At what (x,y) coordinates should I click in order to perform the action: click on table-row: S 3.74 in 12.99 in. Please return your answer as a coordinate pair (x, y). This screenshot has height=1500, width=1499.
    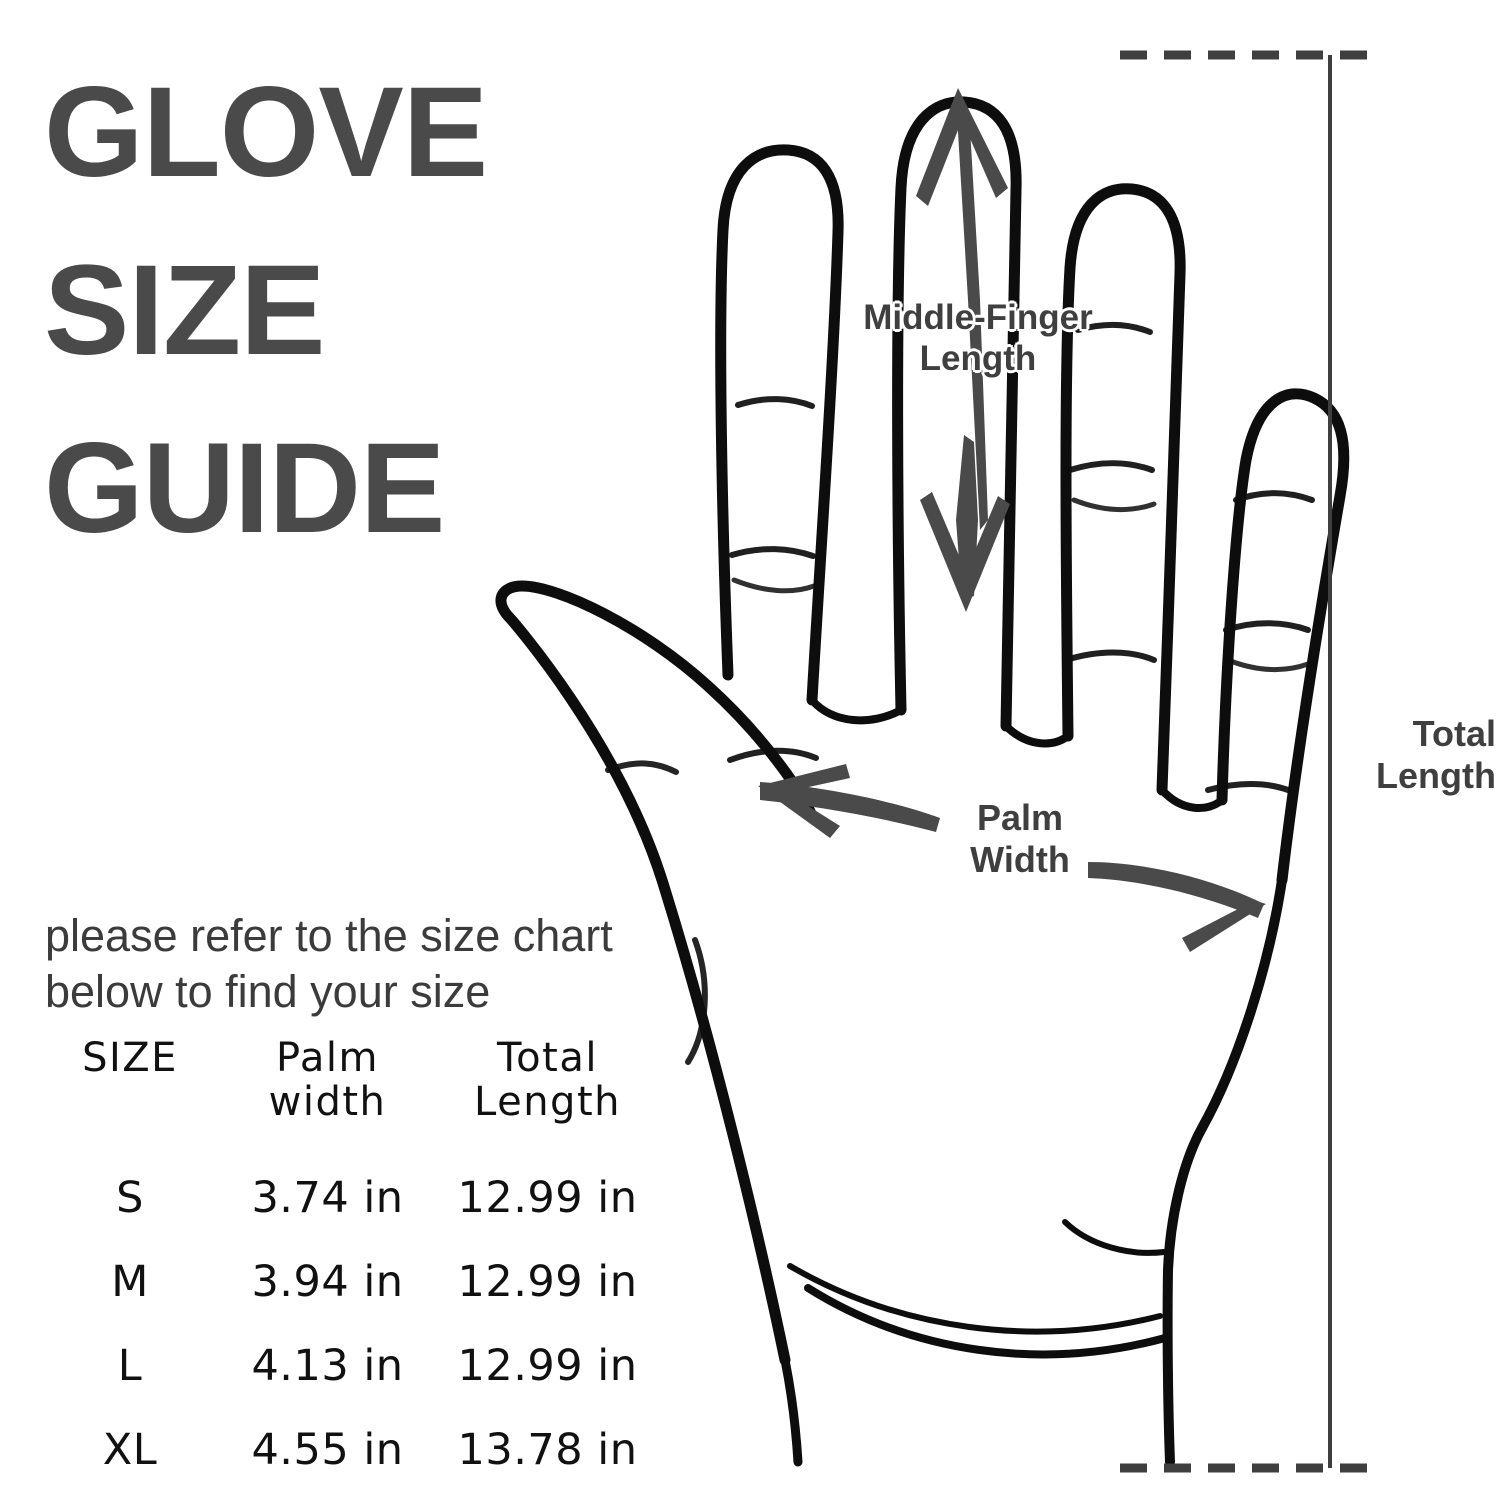
    Looking at the image, I should click on (350, 1206).